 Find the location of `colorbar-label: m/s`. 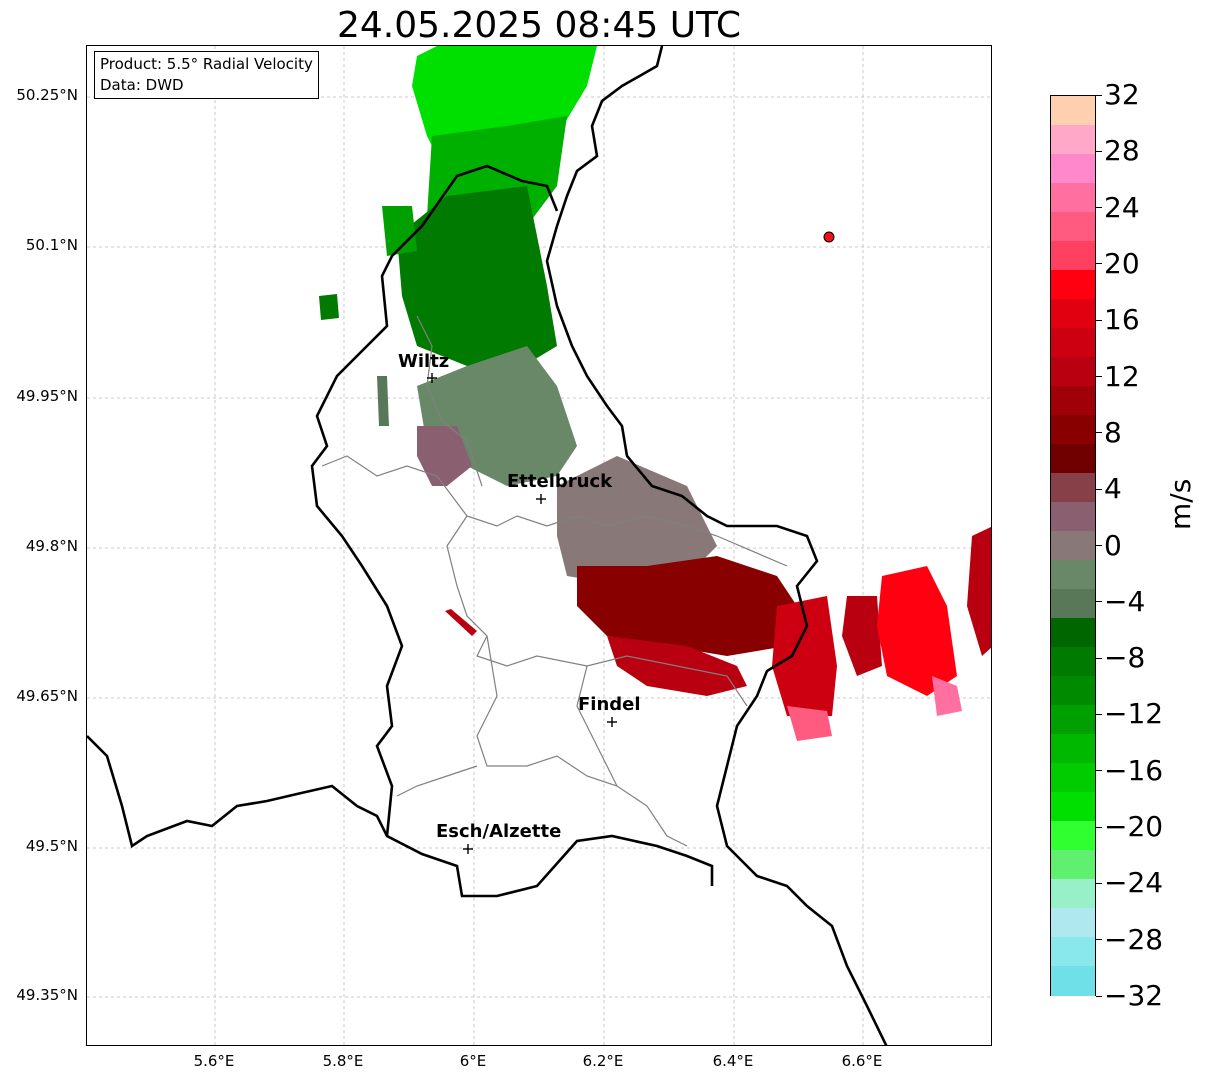

colorbar-label: m/s is located at coordinates (1180, 504).